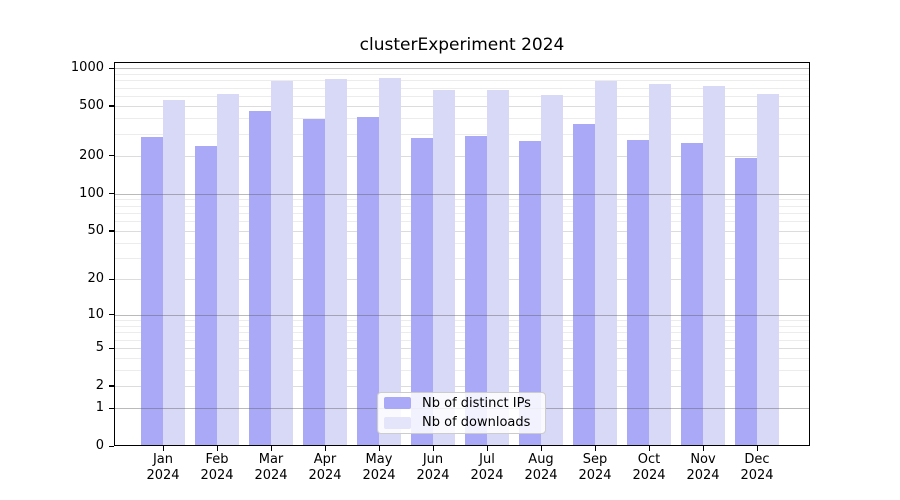 The height and width of the screenshot is (500, 900). Describe the element at coordinates (768, 269) in the screenshot. I see `bar-downloads-dec` at that location.